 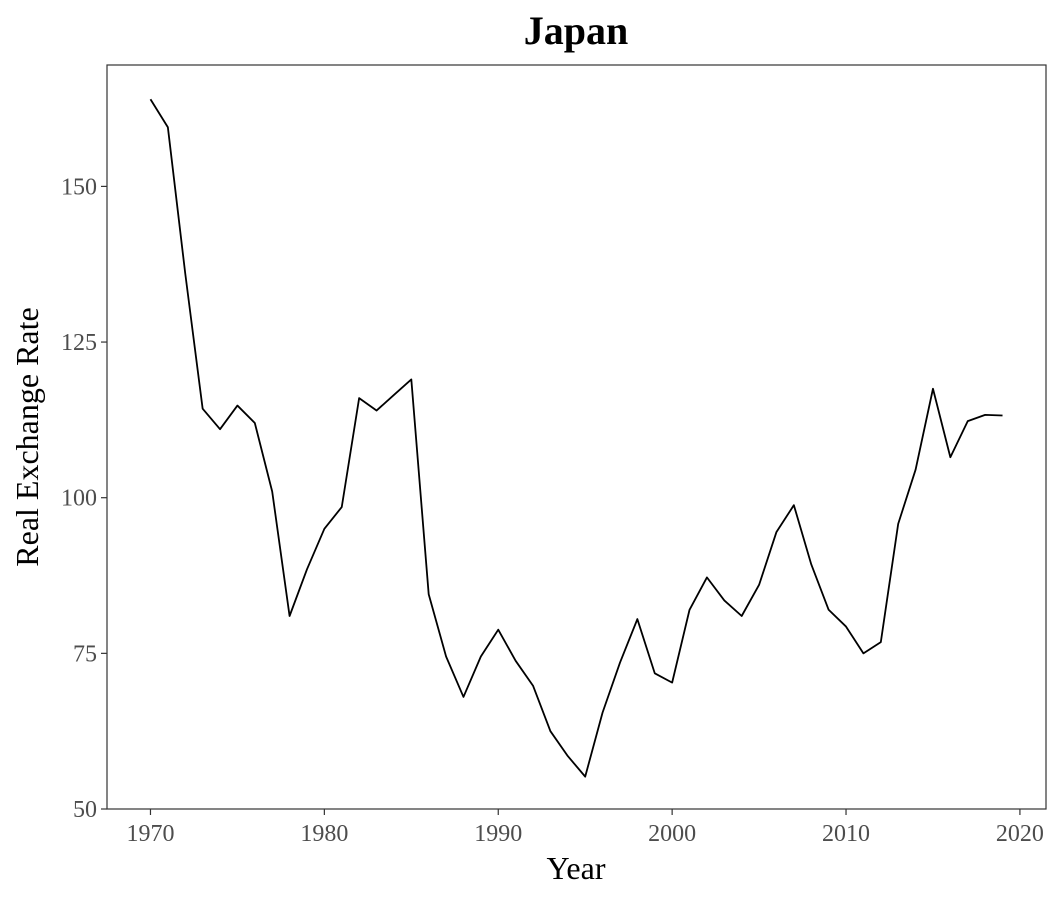 What do you see at coordinates (846, 834) in the screenshot?
I see `x-tick-label: 2010` at bounding box center [846, 834].